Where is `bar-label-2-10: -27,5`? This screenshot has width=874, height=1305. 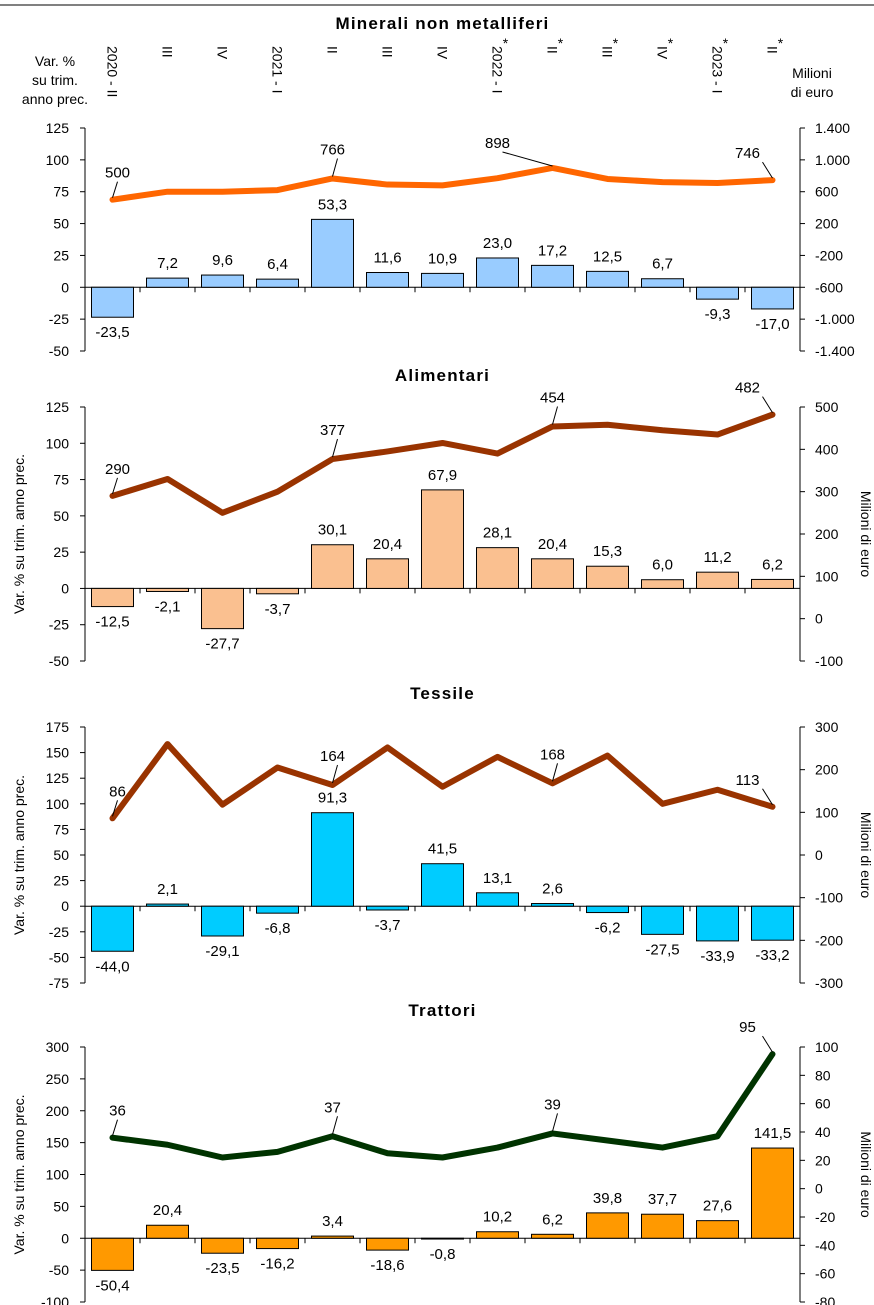 bar-label-2-10: -27,5 is located at coordinates (662, 949).